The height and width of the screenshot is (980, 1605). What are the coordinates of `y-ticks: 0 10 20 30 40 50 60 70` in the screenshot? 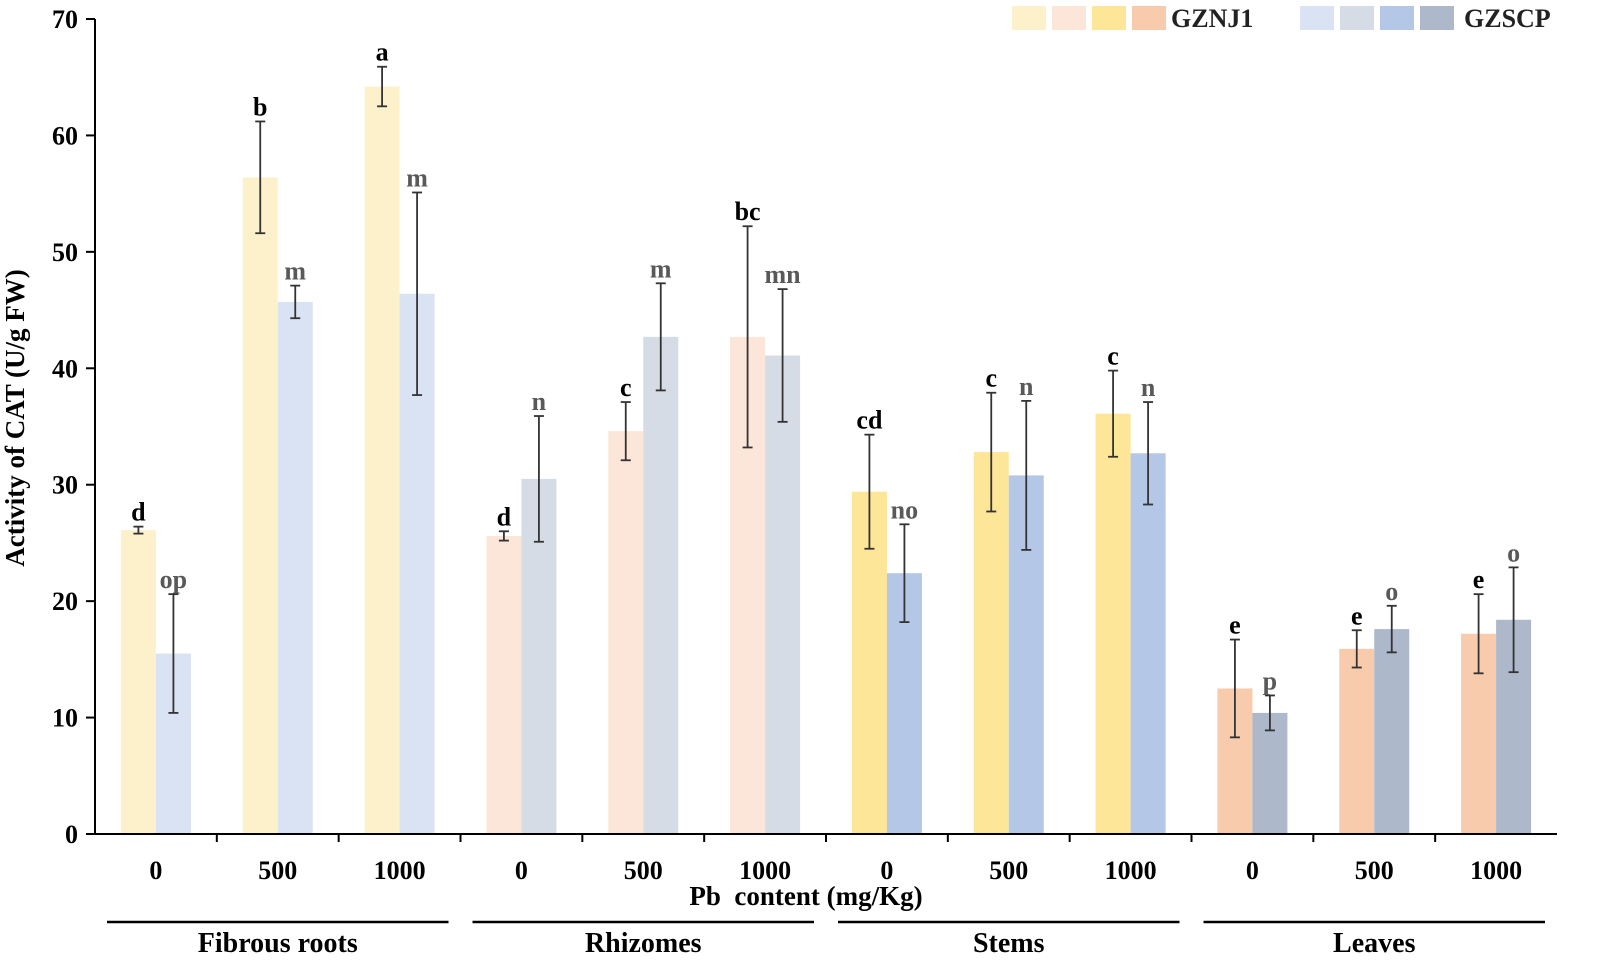 It's located at (73, 427).